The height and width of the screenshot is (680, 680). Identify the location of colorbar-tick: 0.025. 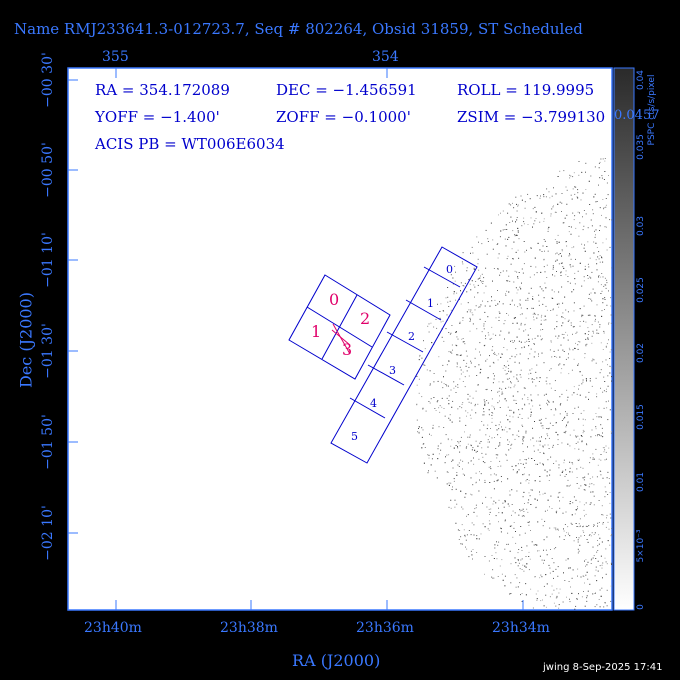
(641, 290).